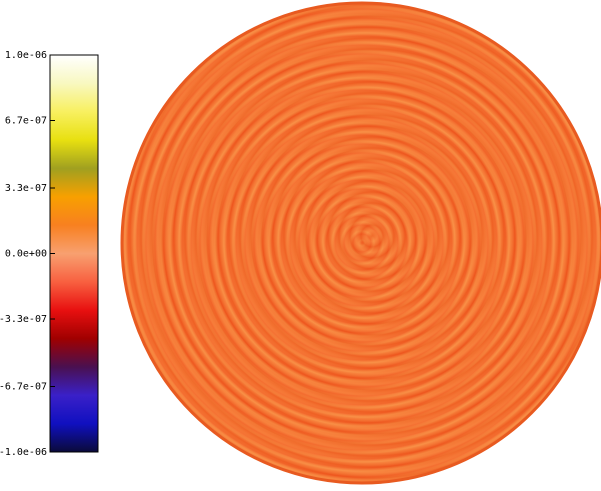 The width and height of the screenshot is (601, 491). What do you see at coordinates (23, 452) in the screenshot?
I see `tick-label: -1.0e-06` at bounding box center [23, 452].